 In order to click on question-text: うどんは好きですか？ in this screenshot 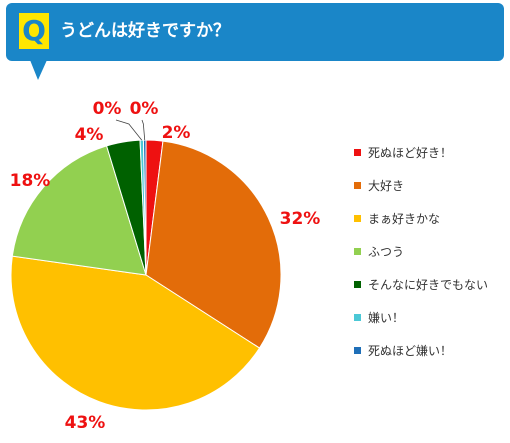, I will do `click(145, 31)`.